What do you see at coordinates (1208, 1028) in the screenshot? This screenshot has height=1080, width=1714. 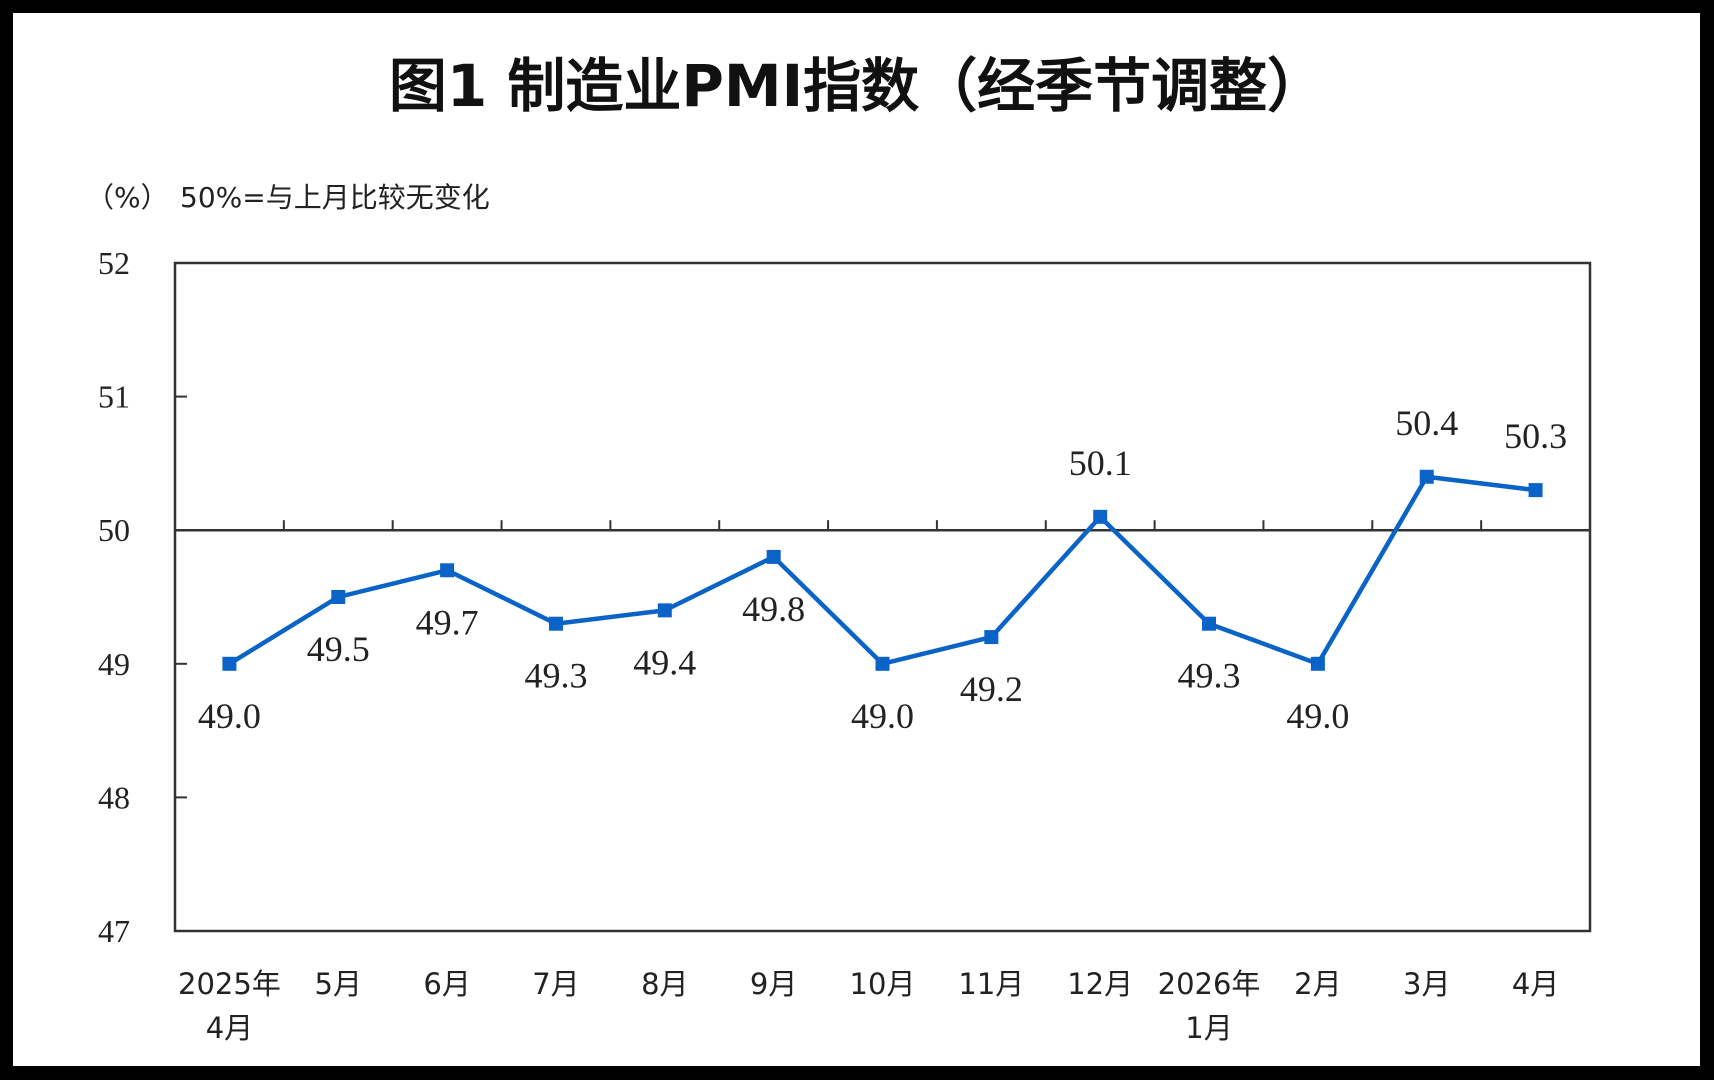 I see `x-tick-label: 1月` at bounding box center [1208, 1028].